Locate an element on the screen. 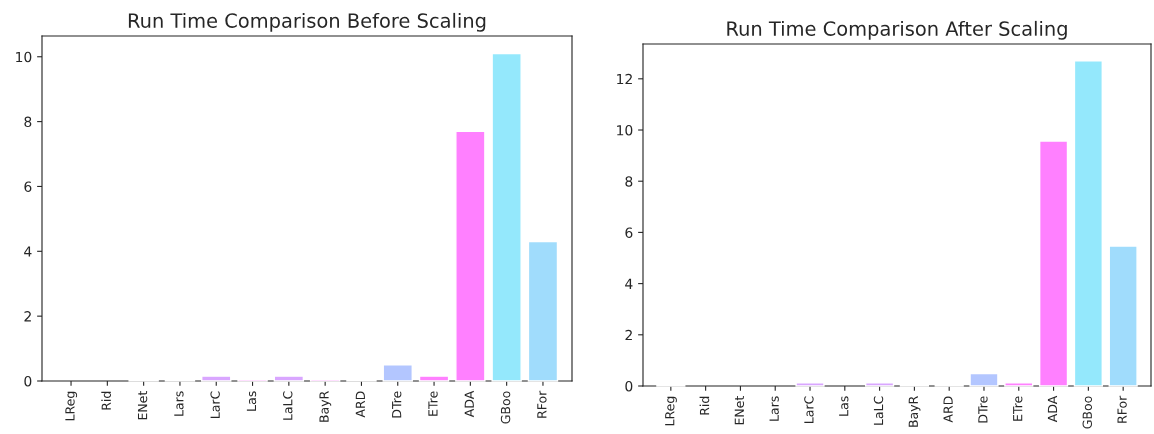 The height and width of the screenshot is (434, 1154). chart-title: Run Time Comparison After Scaling is located at coordinates (897, 30).